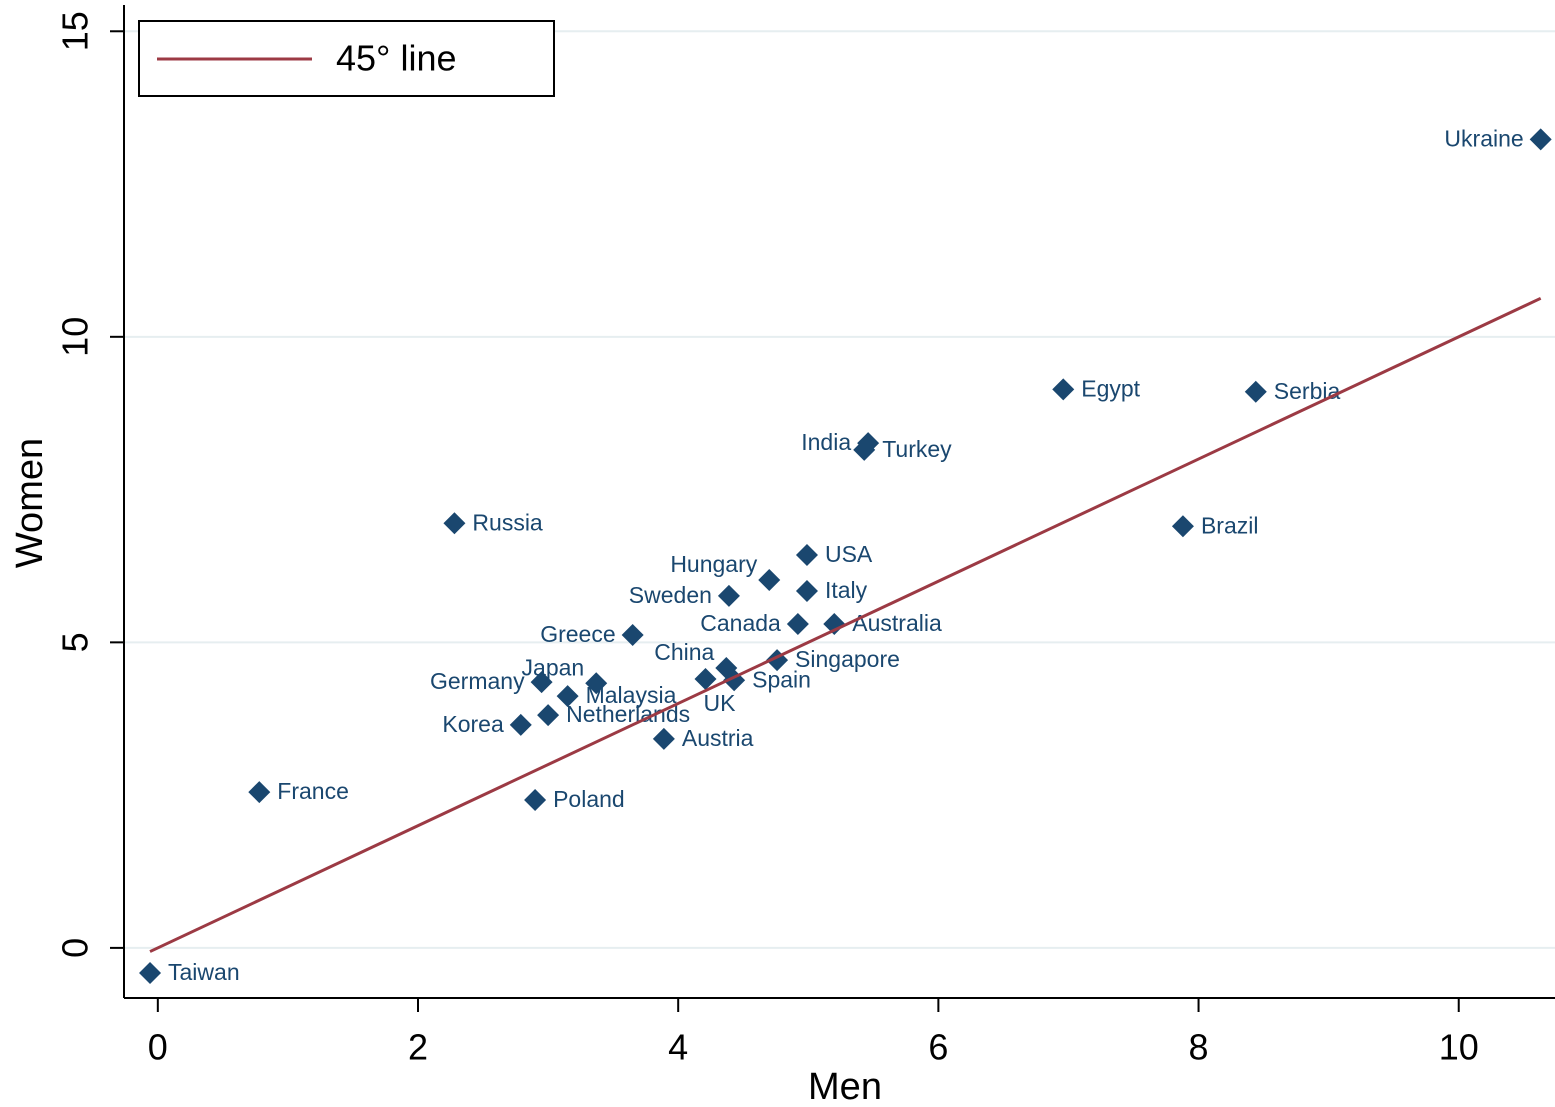 This screenshot has width=1555, height=1107. Describe the element at coordinates (846, 590) in the screenshot. I see `point-label: Italy` at that location.